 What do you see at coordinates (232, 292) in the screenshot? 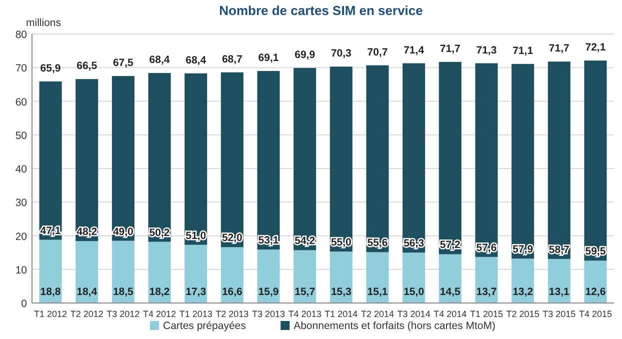
I see `data-label: 16,6` at bounding box center [232, 292].